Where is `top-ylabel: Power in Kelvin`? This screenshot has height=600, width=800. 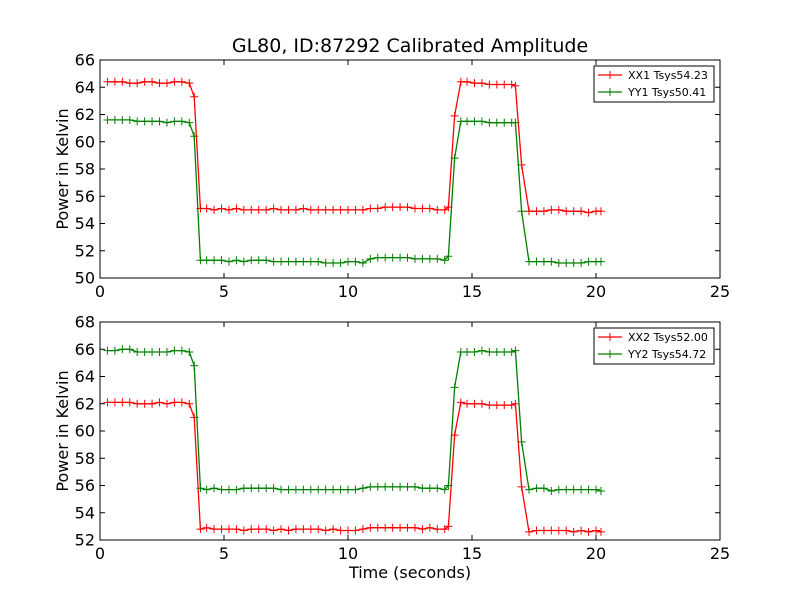
top-ylabel: Power in Kelvin is located at coordinates (62, 168).